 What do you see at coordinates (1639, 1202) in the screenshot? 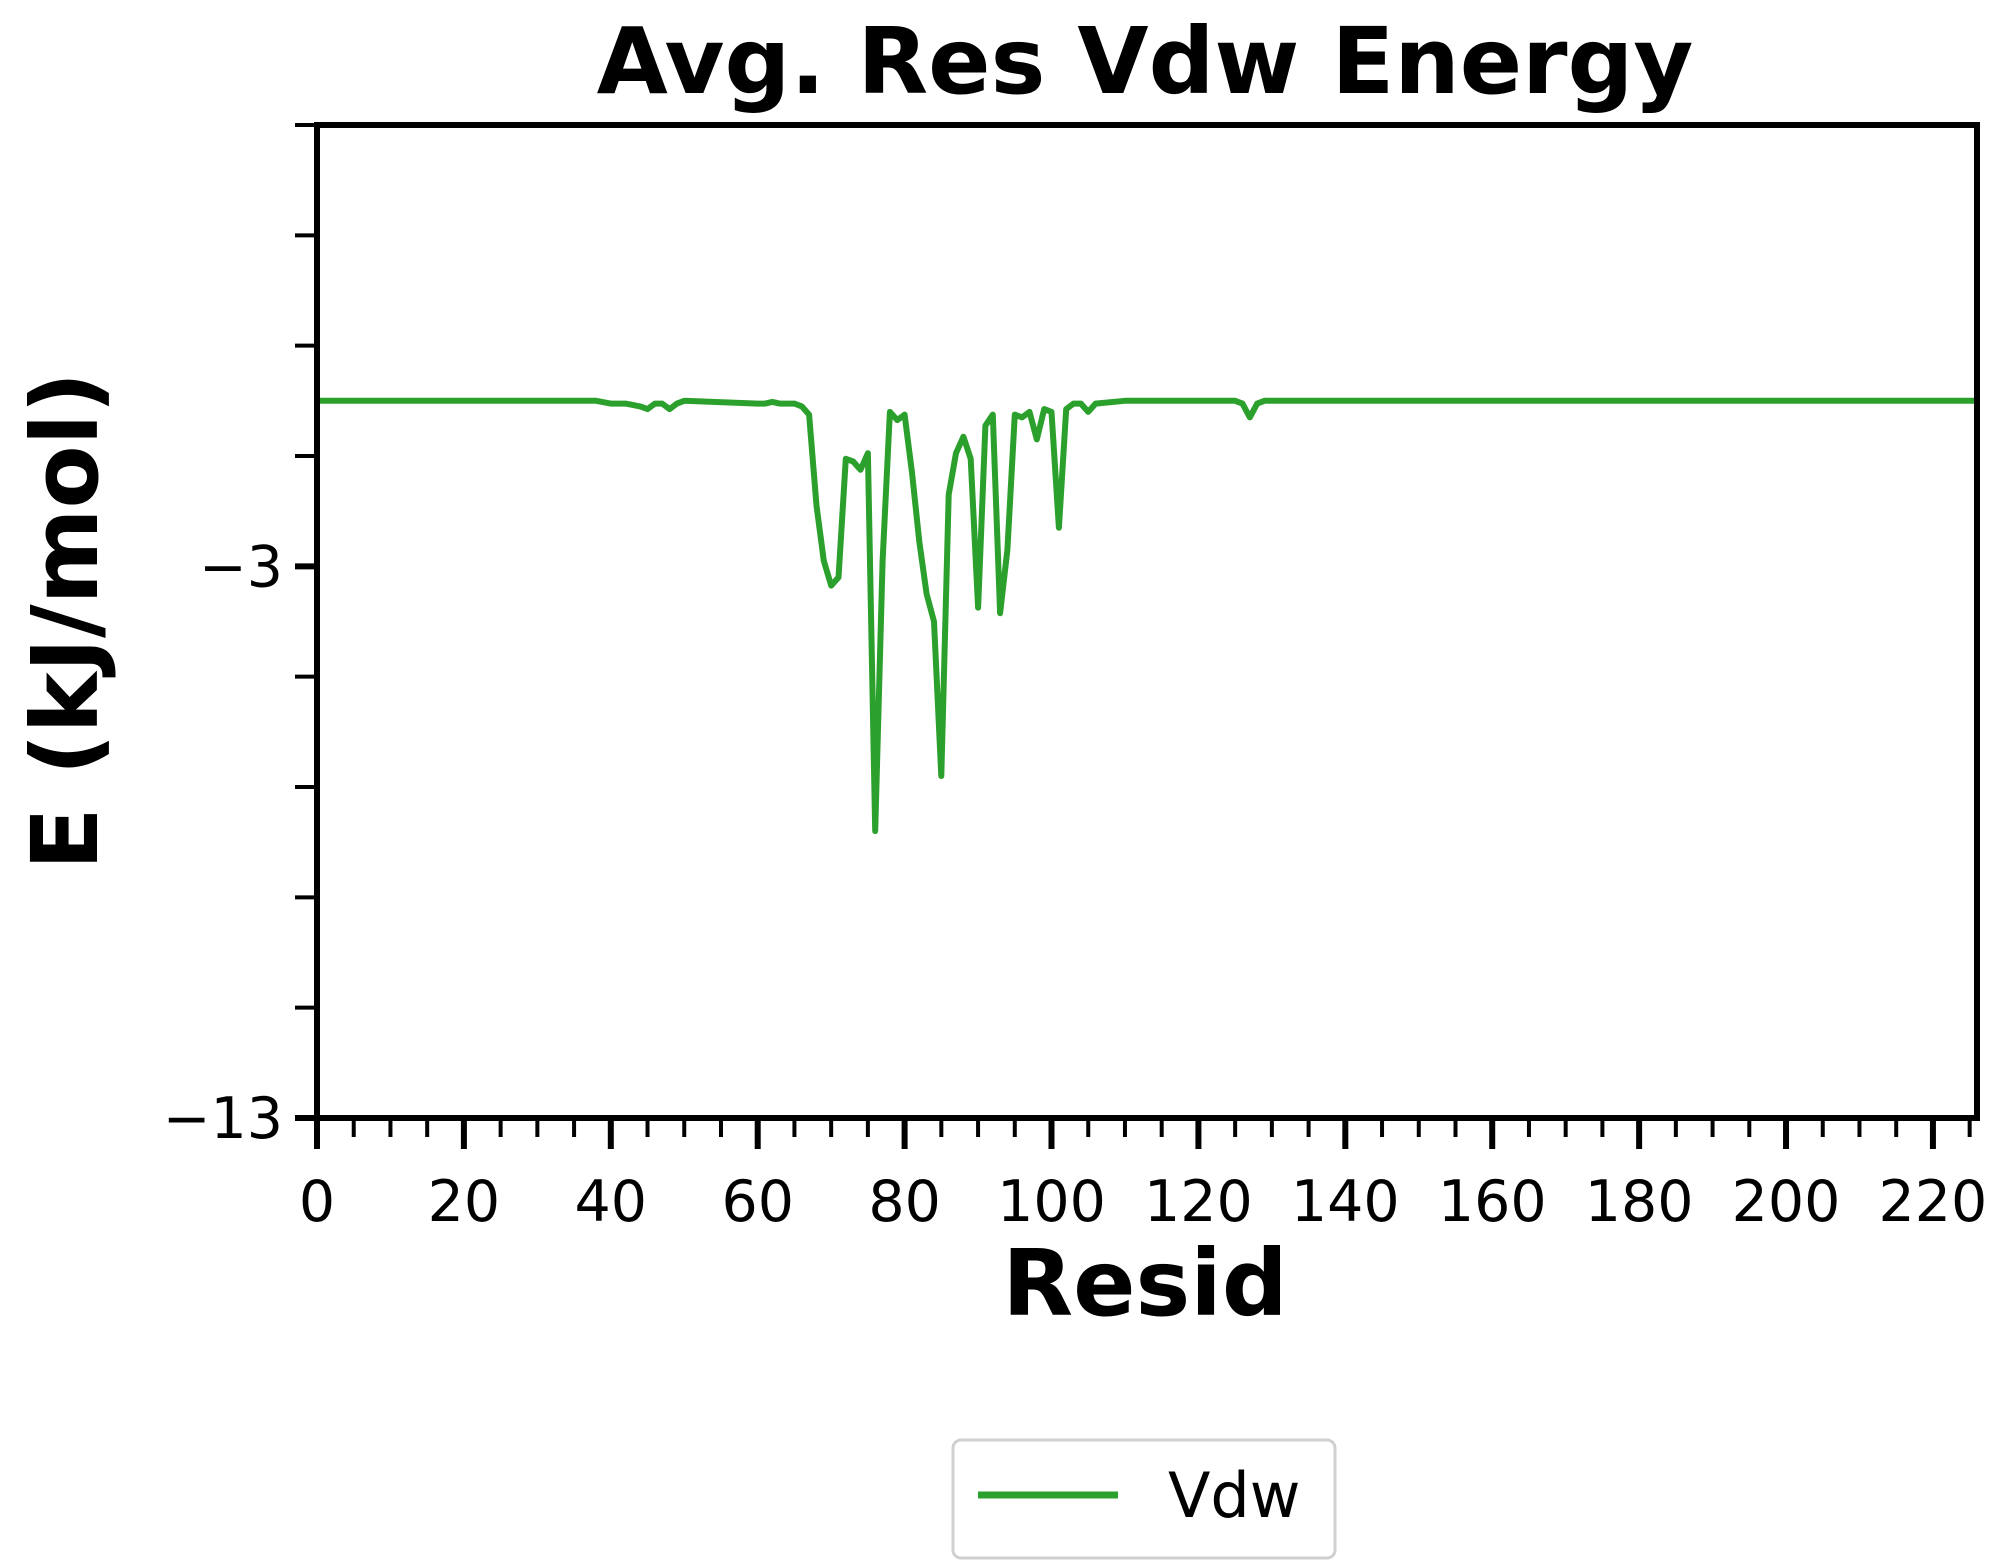
I see `x-tick-label: 180` at bounding box center [1639, 1202].